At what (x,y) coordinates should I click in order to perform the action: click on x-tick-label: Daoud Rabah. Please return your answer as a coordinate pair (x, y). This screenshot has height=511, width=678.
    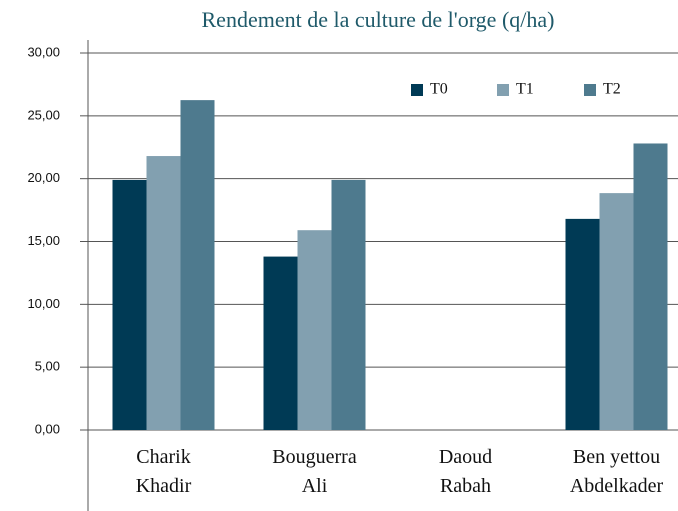
    Looking at the image, I should click on (465, 471).